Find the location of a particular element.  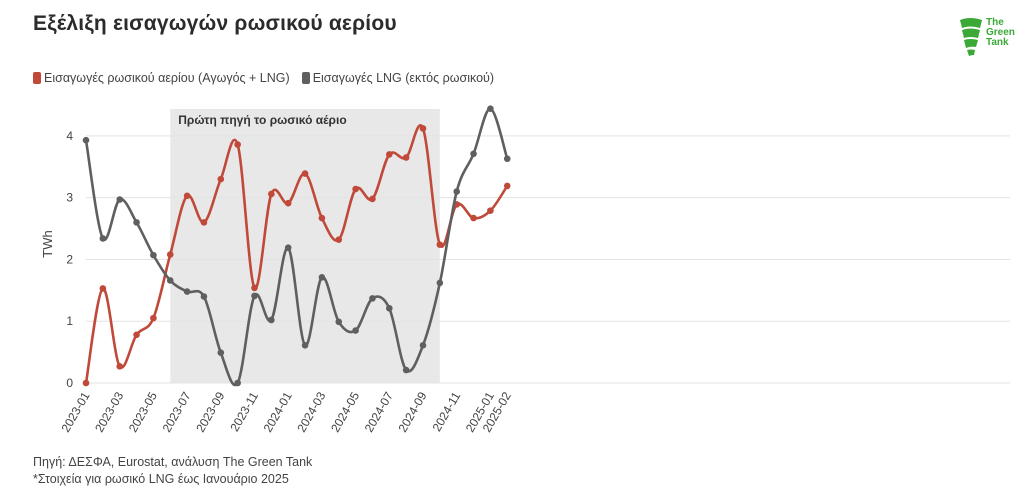

y-axis-label: TWh is located at coordinates (47, 243).